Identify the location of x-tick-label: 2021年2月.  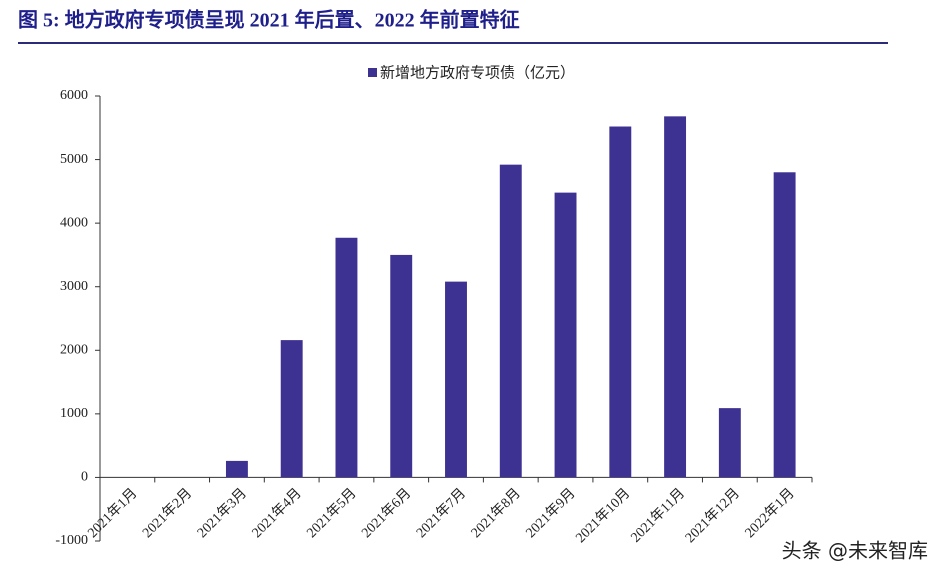
(167, 513).